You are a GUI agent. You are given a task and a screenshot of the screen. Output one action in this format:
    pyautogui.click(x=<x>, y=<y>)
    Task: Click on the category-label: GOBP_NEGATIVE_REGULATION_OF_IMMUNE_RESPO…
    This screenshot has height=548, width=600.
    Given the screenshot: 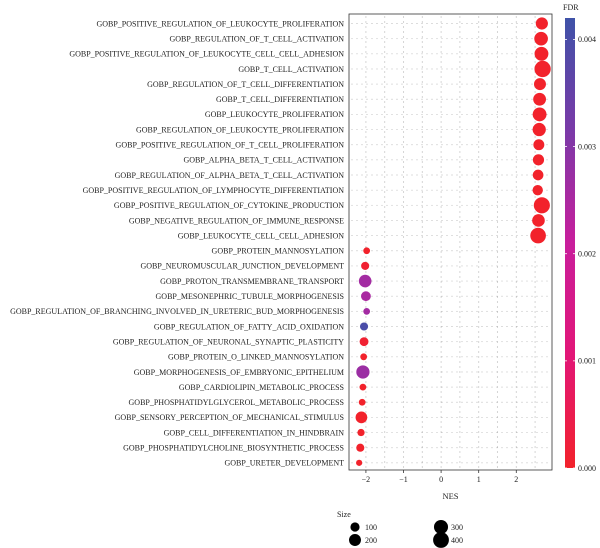 What is the action you would take?
    pyautogui.click(x=236, y=220)
    